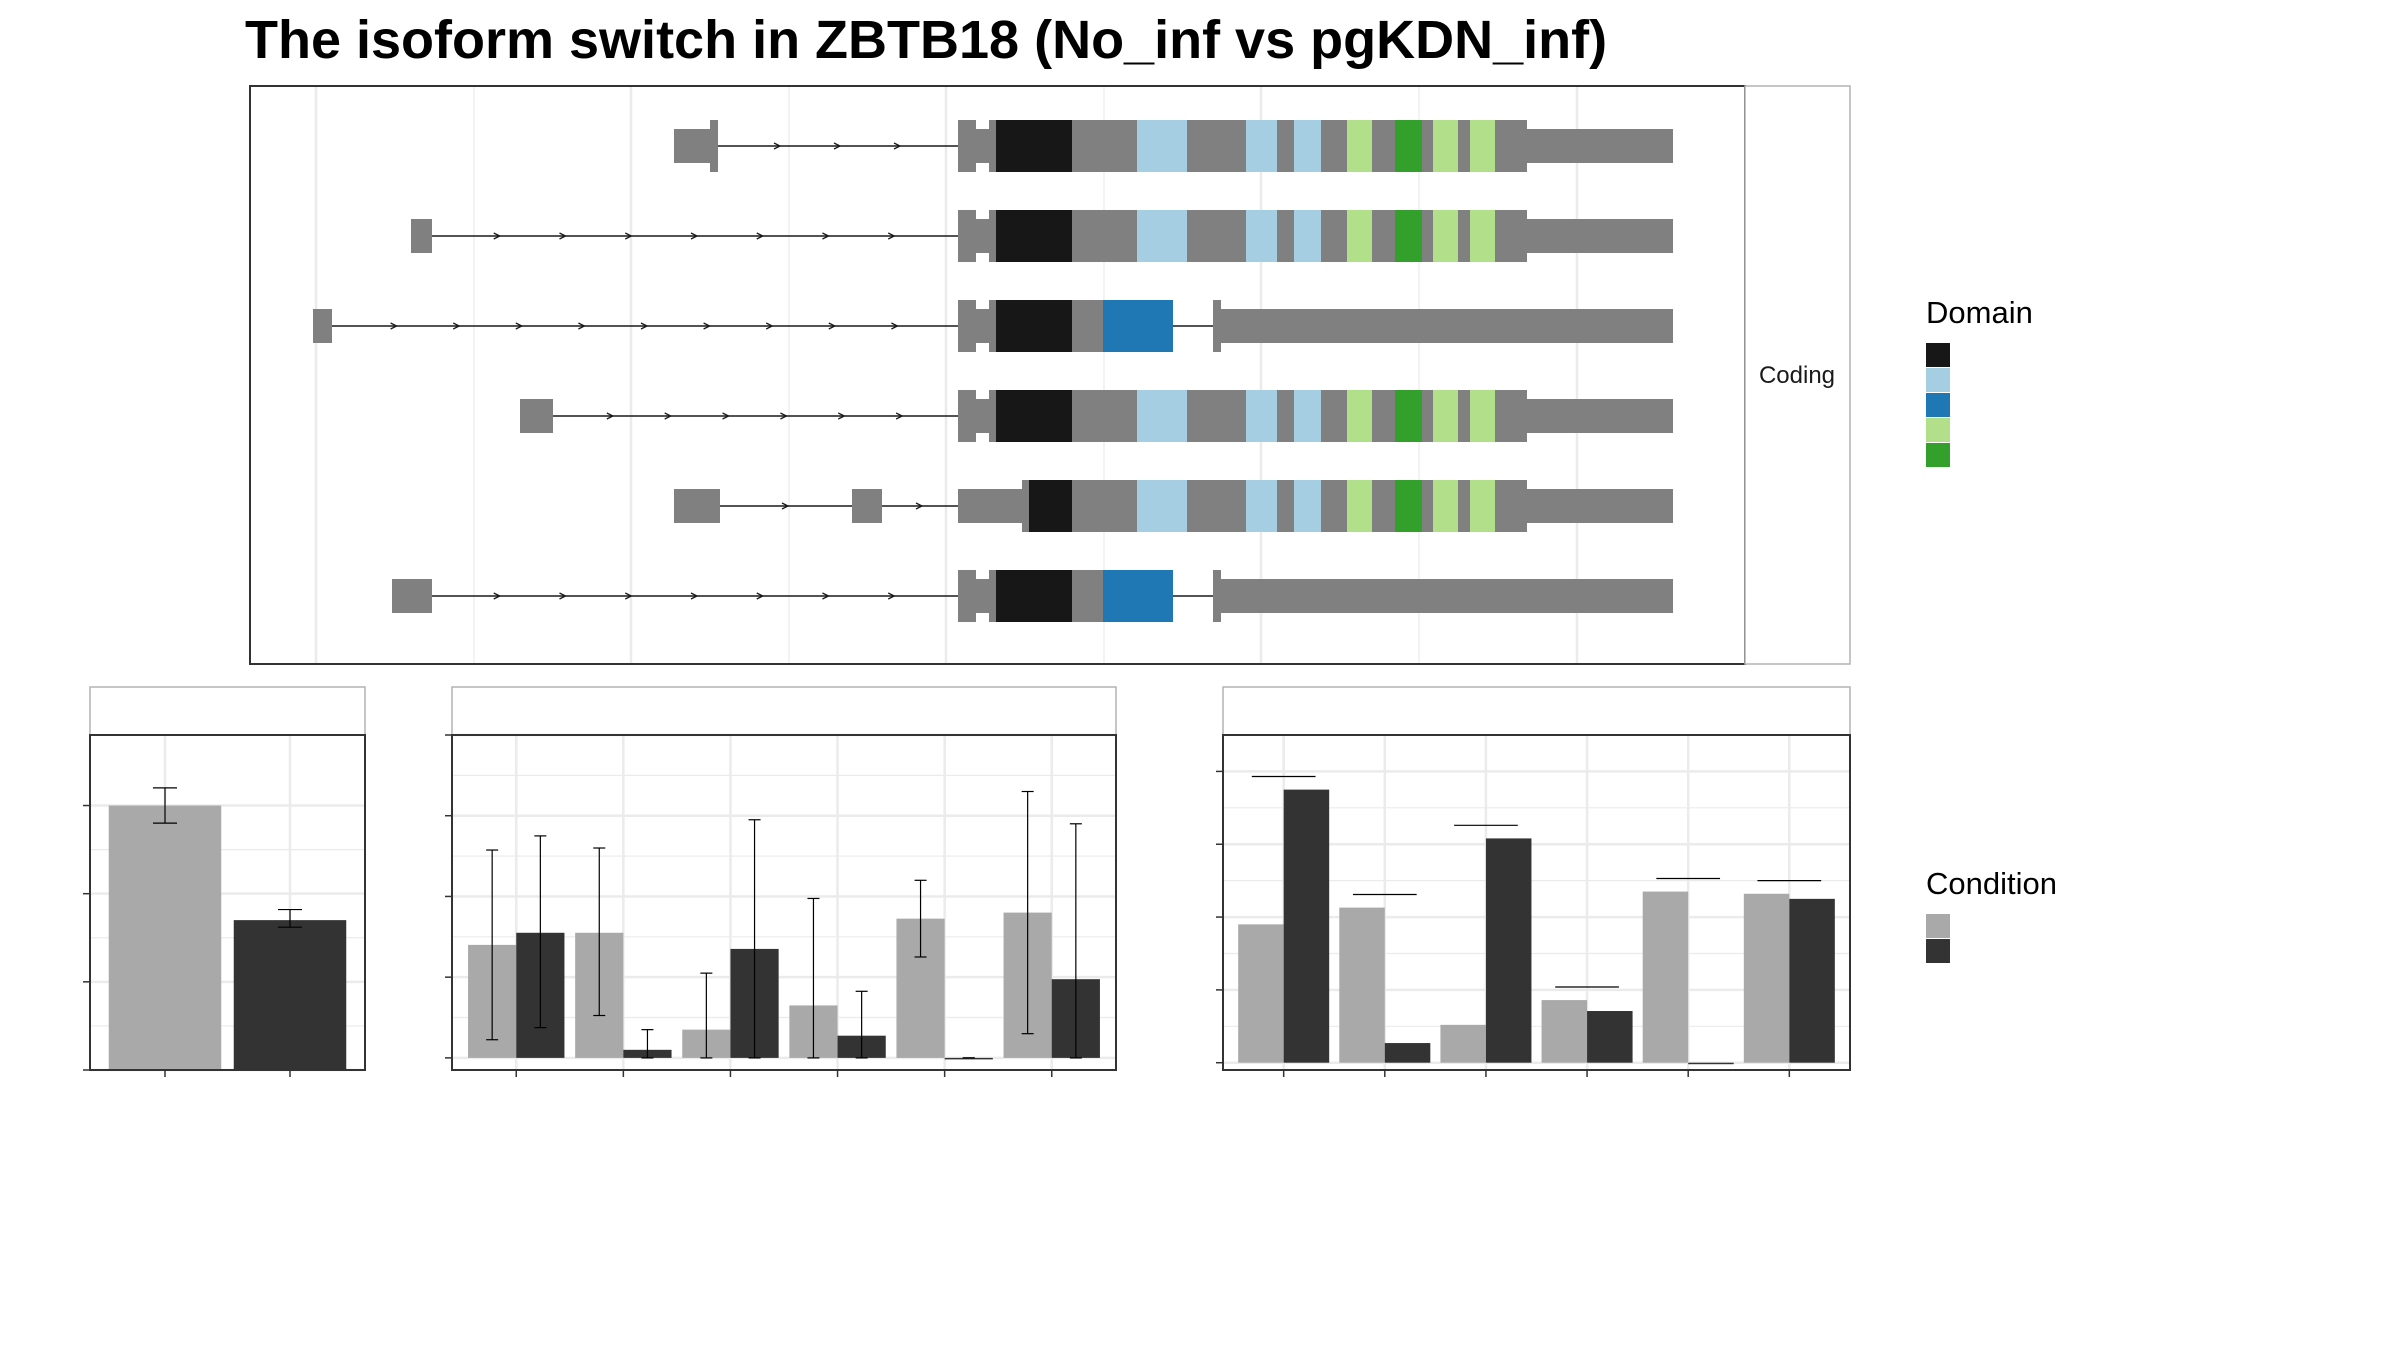 The image size is (2400, 1350). I want to click on coding-strip, so click(1797, 375).